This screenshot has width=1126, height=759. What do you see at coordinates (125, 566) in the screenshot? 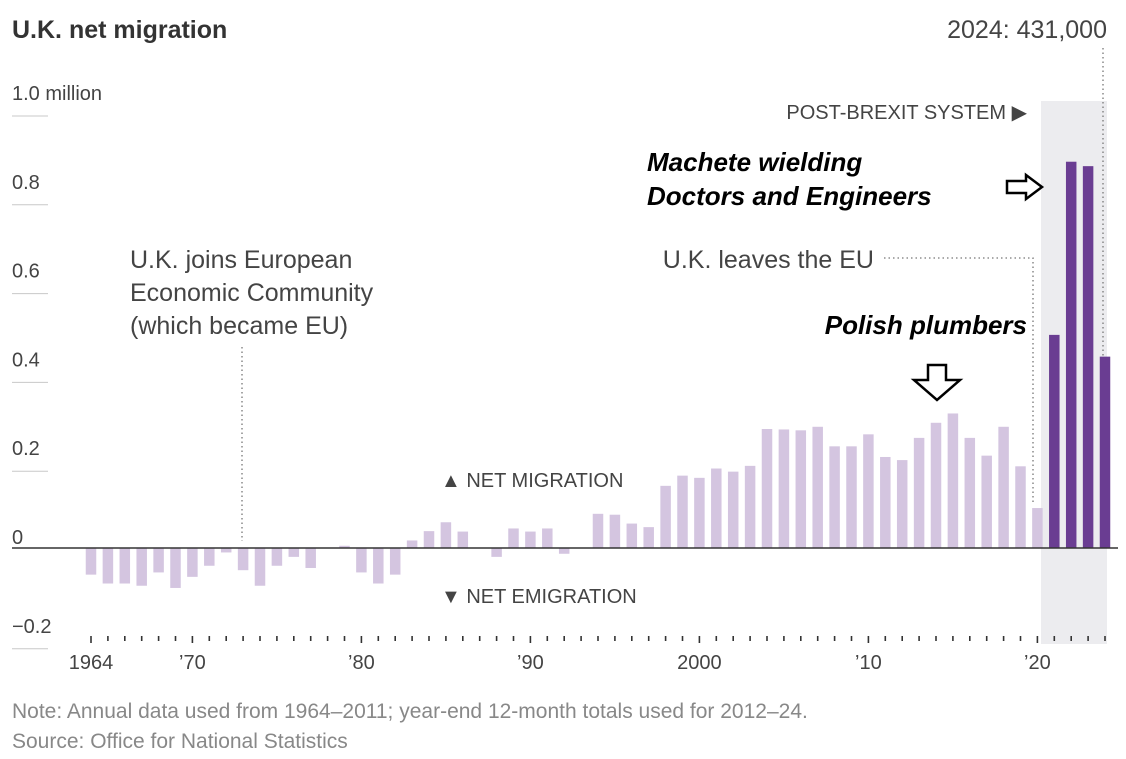
I see `bar-1966` at bounding box center [125, 566].